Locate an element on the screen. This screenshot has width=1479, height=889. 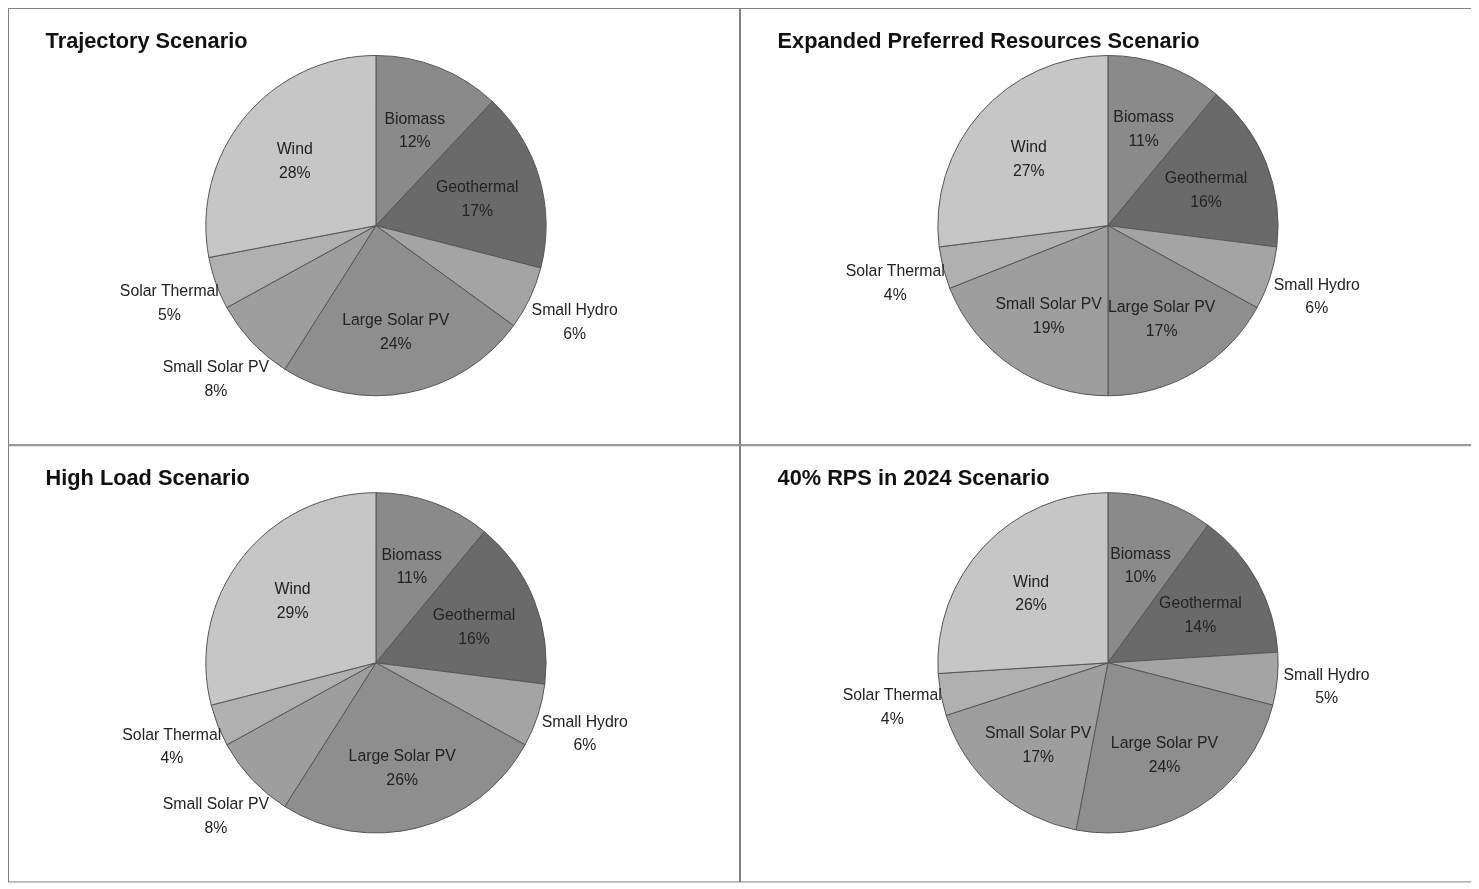
data-label: 29% is located at coordinates (292, 612).